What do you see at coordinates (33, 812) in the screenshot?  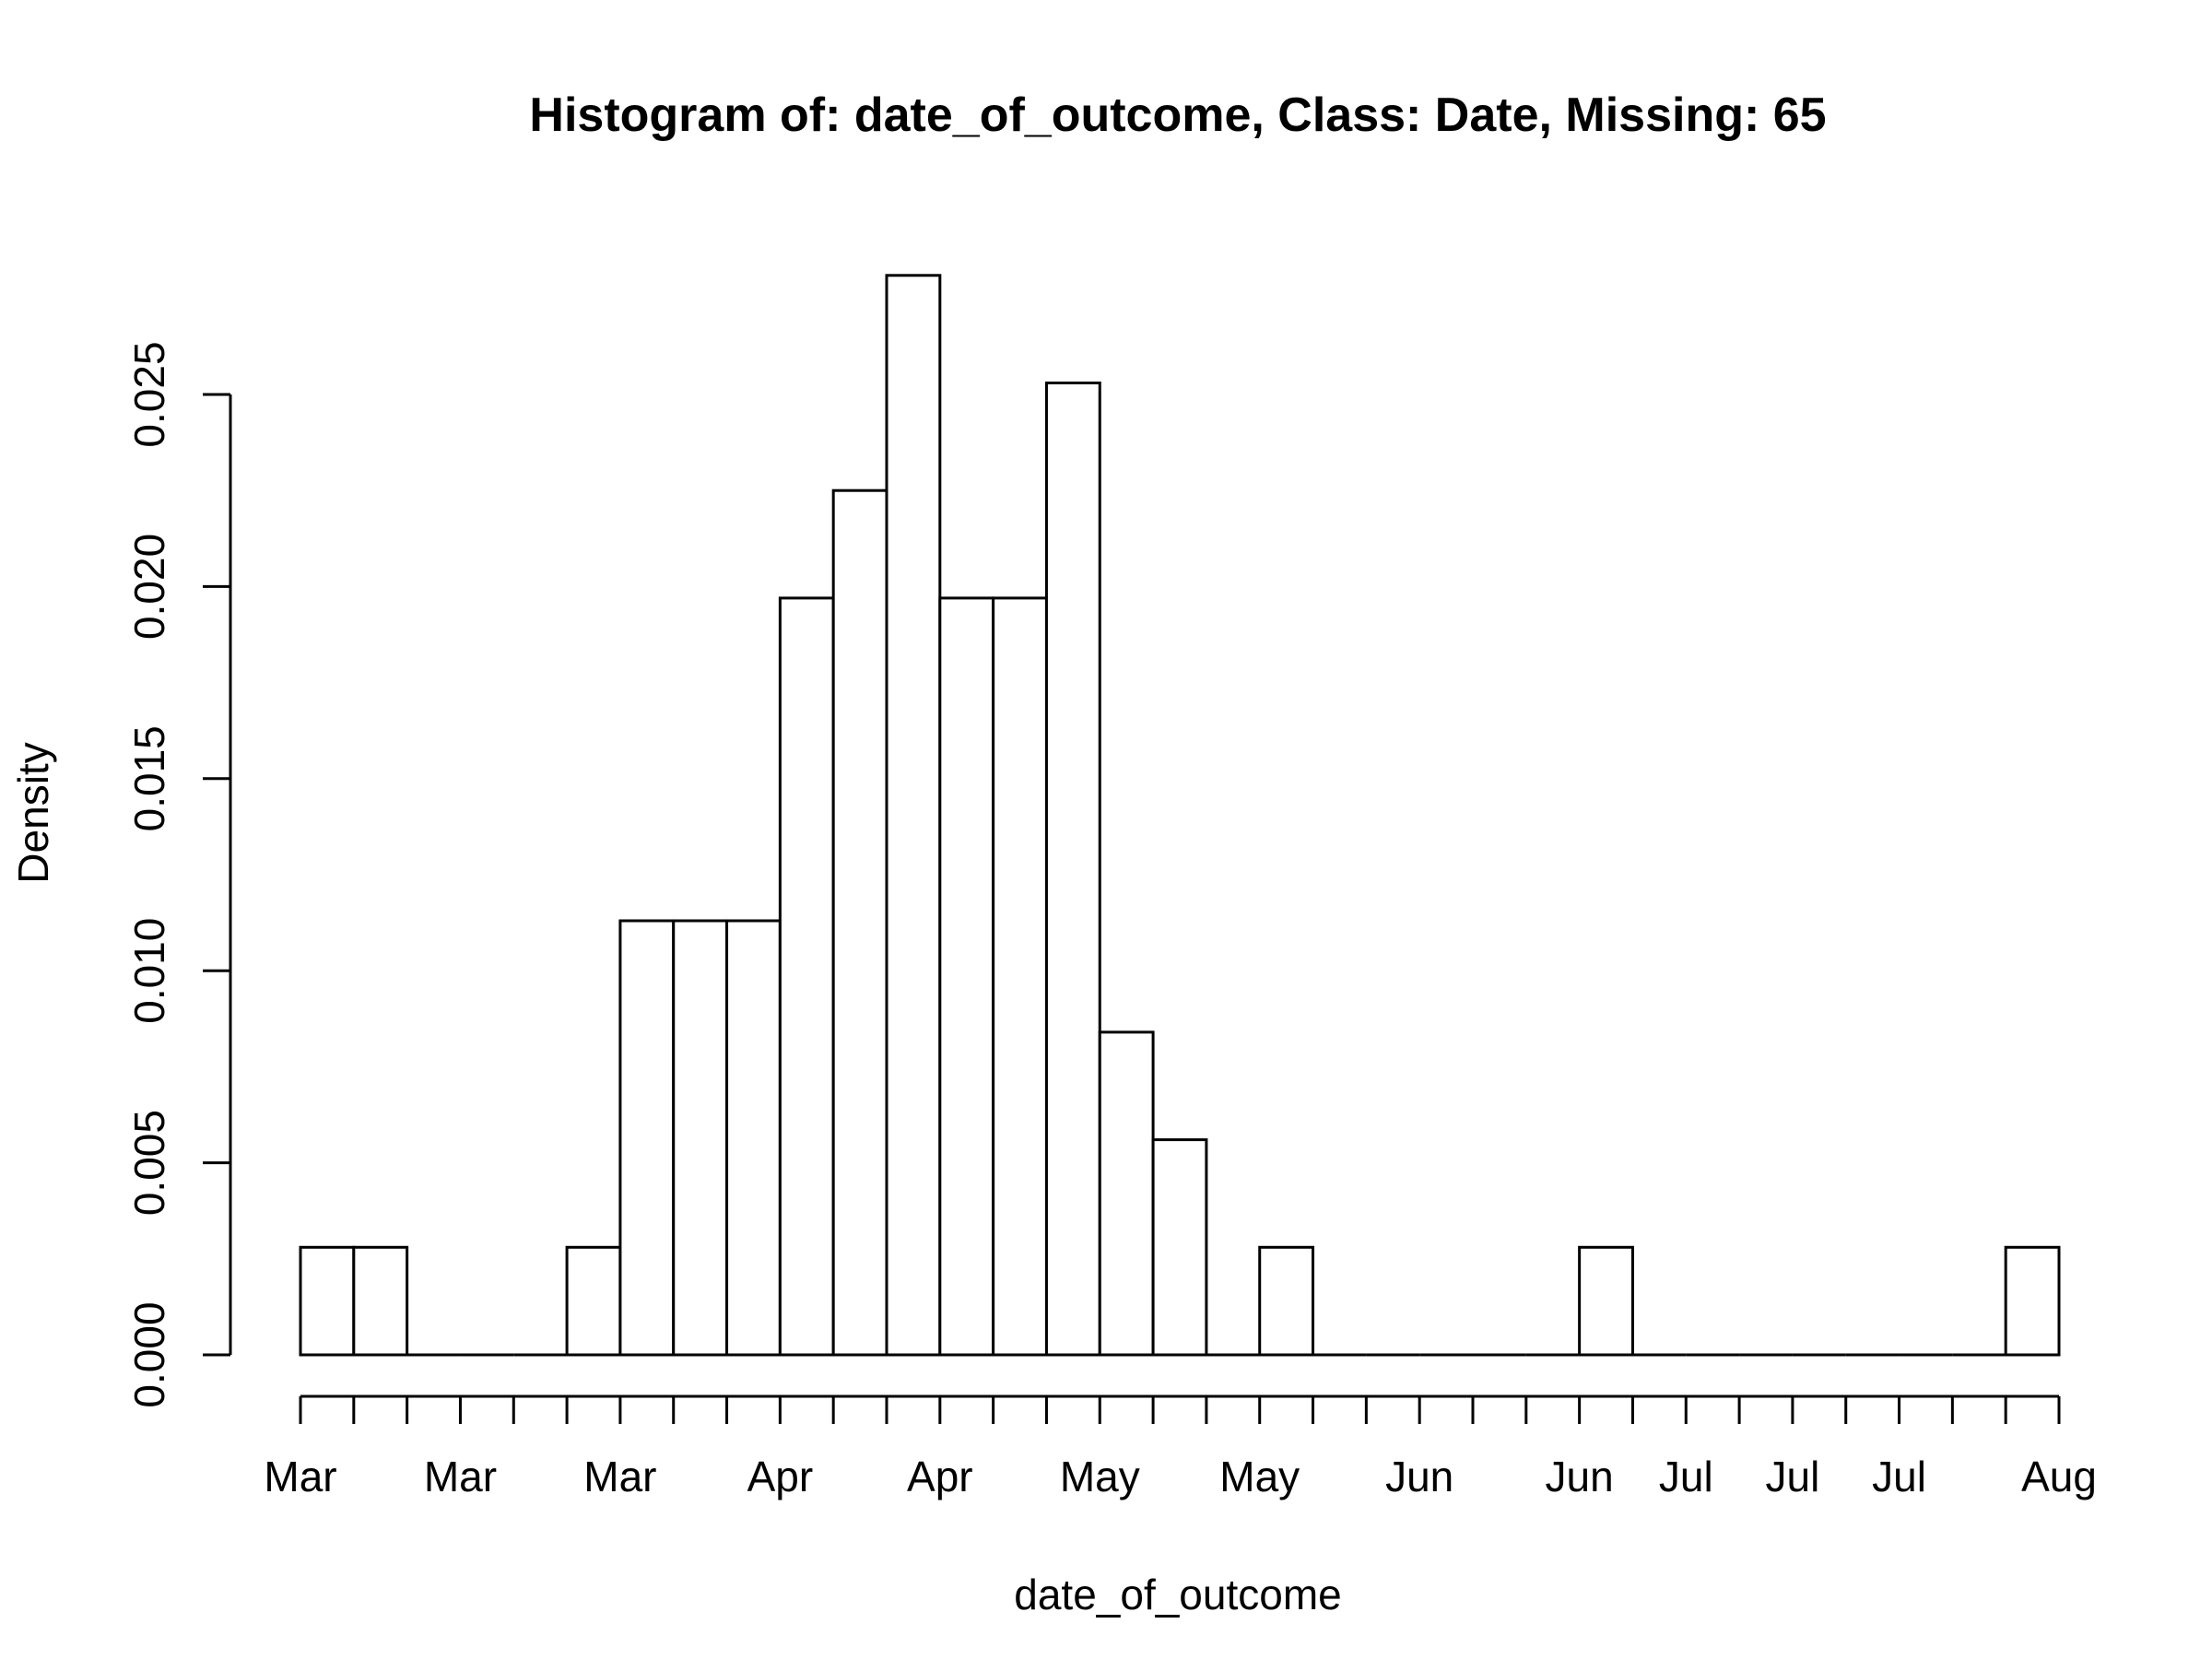 I see `y-axis-label: Density` at bounding box center [33, 812].